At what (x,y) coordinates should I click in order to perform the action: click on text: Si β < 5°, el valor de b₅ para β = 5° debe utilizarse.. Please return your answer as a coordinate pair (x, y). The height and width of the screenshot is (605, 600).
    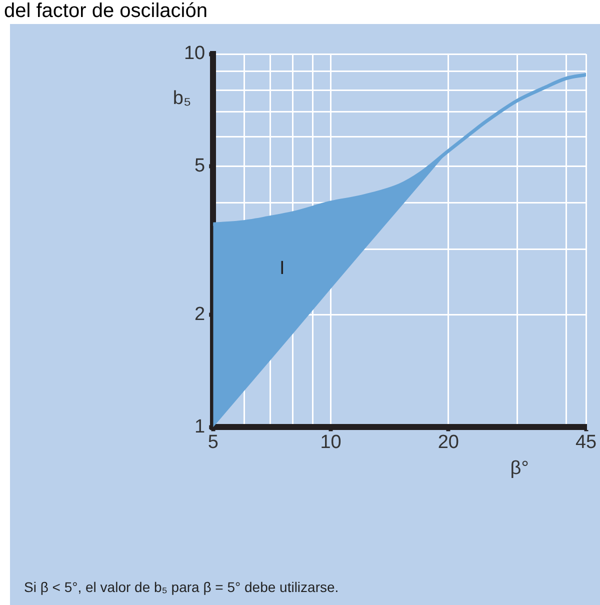
    Looking at the image, I should click on (181, 587).